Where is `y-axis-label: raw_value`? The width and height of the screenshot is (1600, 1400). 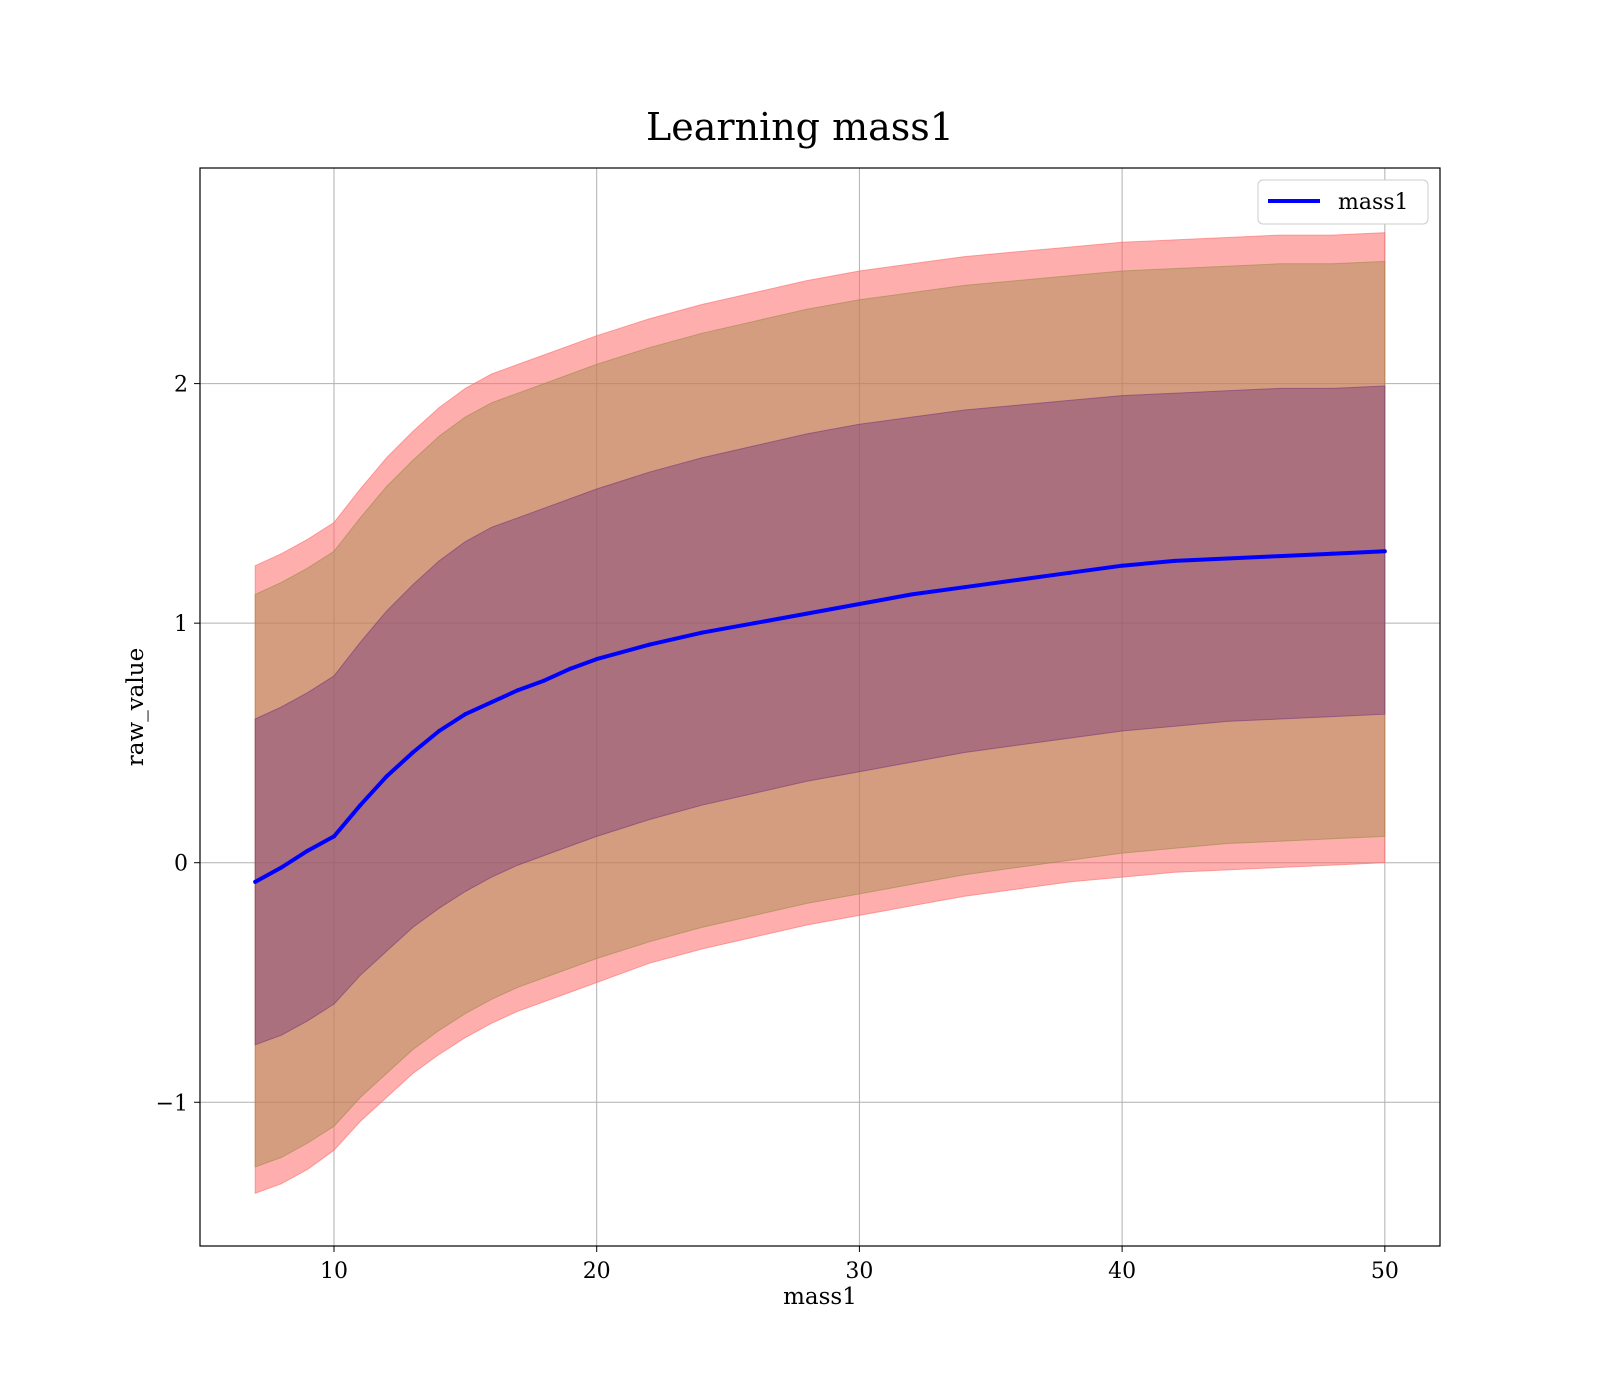
y-axis-label: raw_value is located at coordinates (136, 707).